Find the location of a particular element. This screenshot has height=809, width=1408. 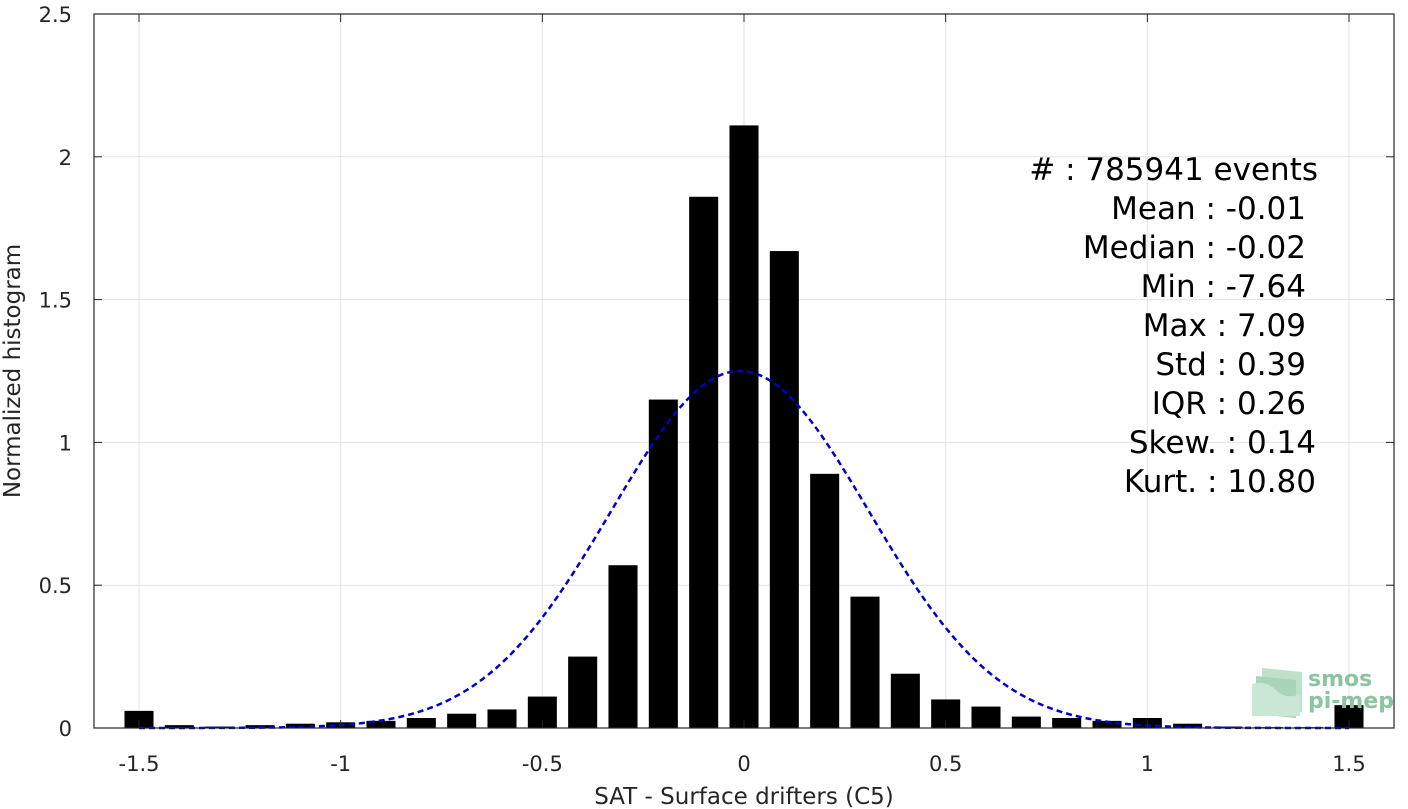

y-tick-label: 1 is located at coordinates (65, 443).